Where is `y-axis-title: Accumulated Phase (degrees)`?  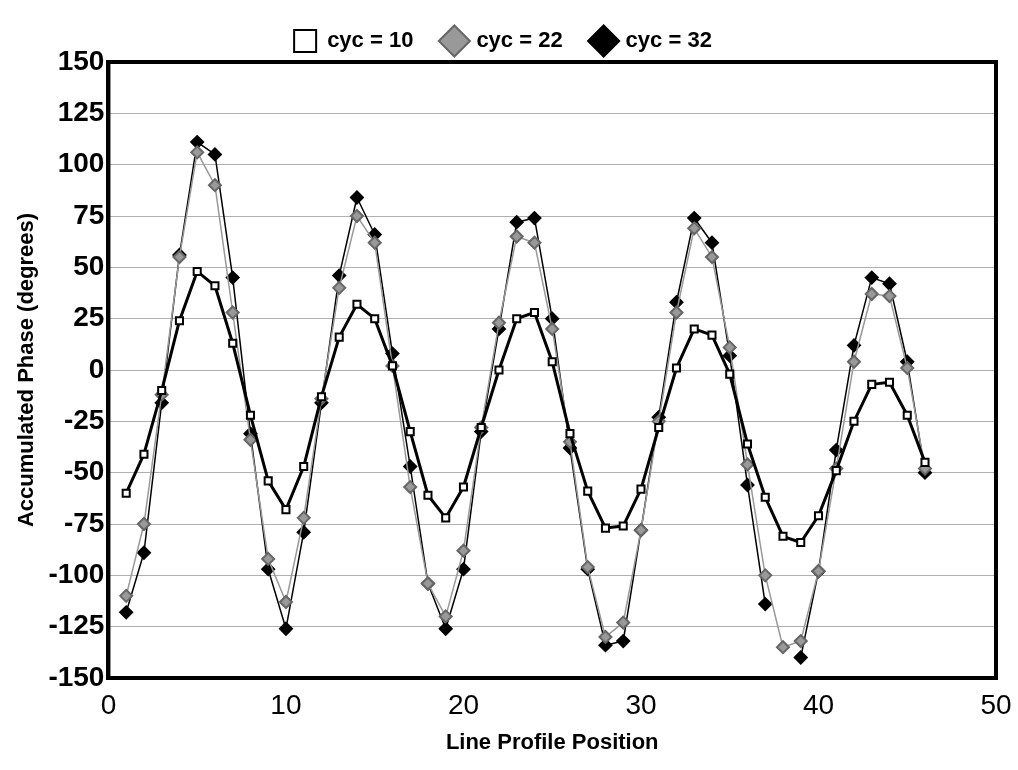 y-axis-title: Accumulated Phase (degrees) is located at coordinates (26, 370).